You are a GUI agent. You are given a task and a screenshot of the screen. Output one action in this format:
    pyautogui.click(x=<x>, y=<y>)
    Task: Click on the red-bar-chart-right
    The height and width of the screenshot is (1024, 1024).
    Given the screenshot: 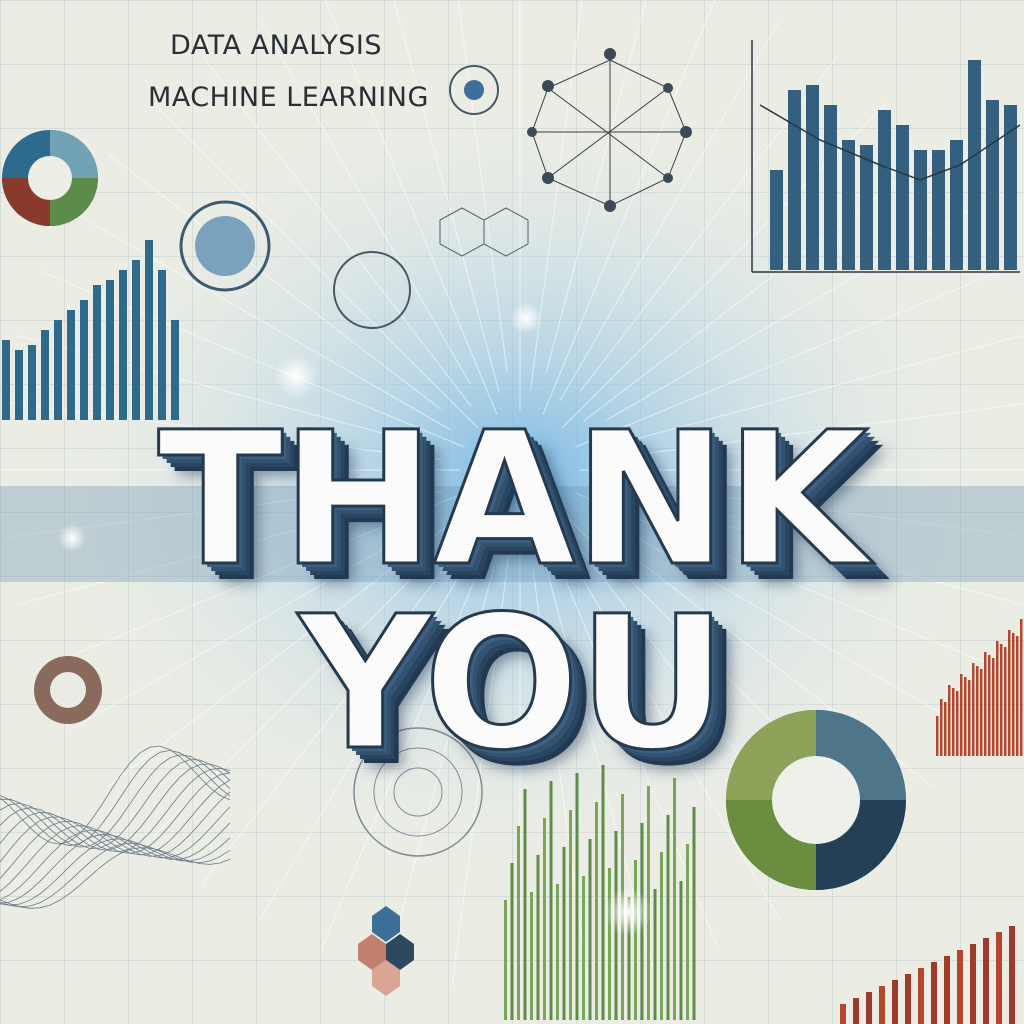 What is the action you would take?
    pyautogui.click(x=979, y=687)
    